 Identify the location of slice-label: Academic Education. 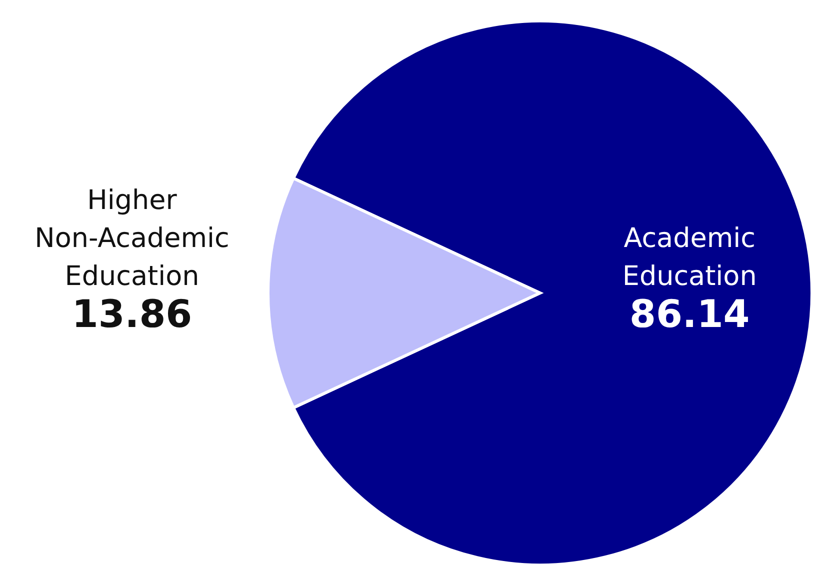
(689, 257).